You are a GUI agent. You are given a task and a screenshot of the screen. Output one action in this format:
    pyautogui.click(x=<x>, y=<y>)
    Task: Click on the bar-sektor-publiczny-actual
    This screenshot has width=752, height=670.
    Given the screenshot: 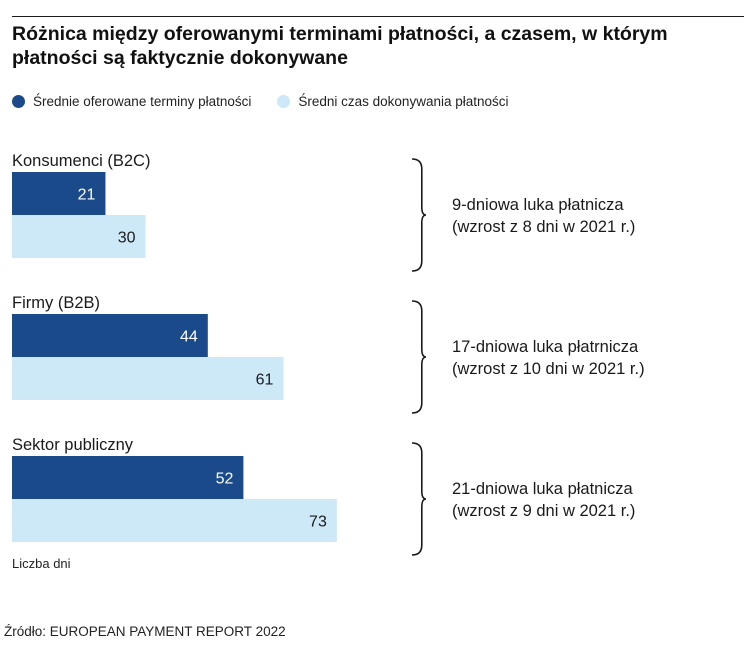 What is the action you would take?
    pyautogui.click(x=174, y=520)
    